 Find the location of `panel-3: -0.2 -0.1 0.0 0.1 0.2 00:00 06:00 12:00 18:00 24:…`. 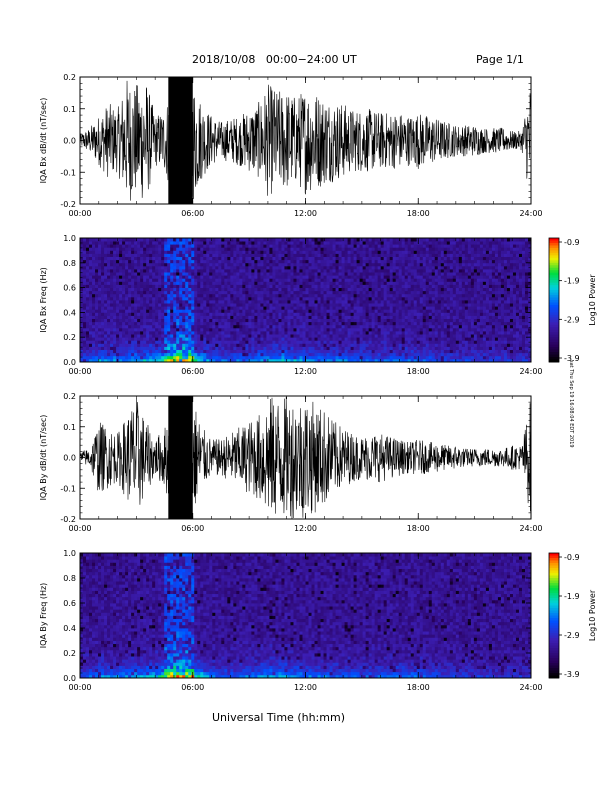

panel-3: -0.2 -0.1 0.0 0.1 0.2 00:00 06:00 12:00 18:00 24:… is located at coordinates (291, 462).